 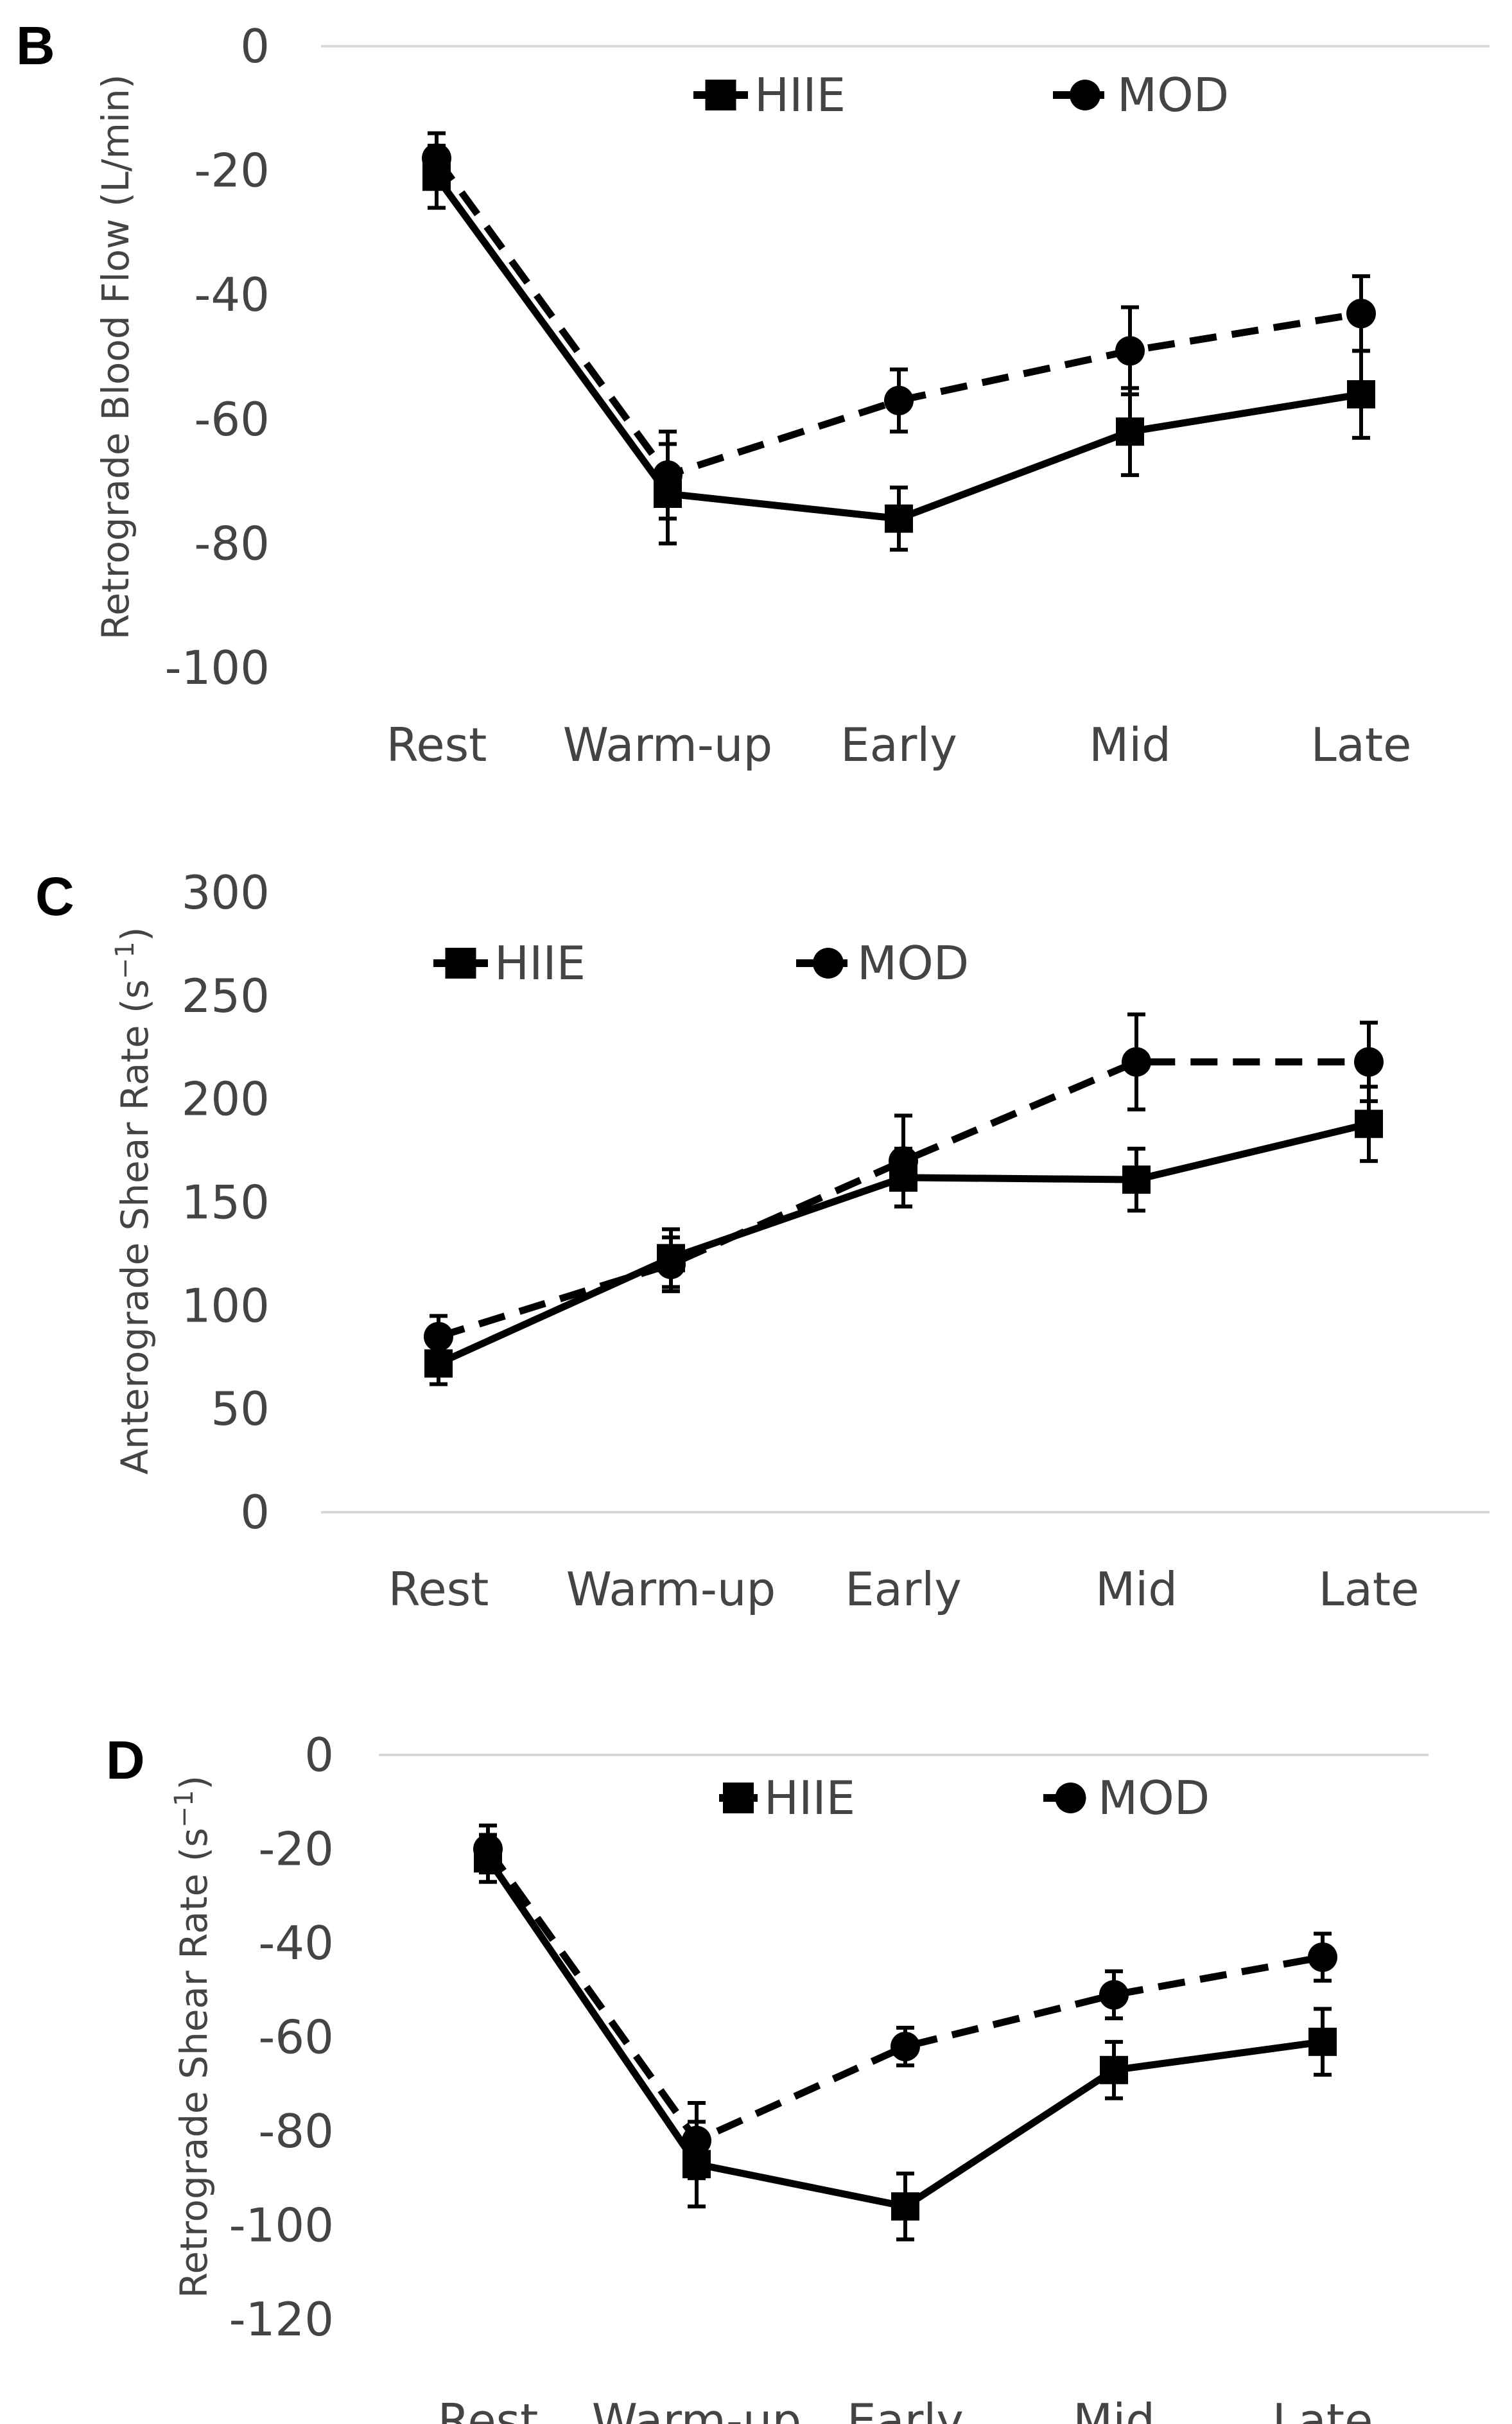 What do you see at coordinates (226, 893) in the screenshot?
I see `y-tick-label: 300` at bounding box center [226, 893].